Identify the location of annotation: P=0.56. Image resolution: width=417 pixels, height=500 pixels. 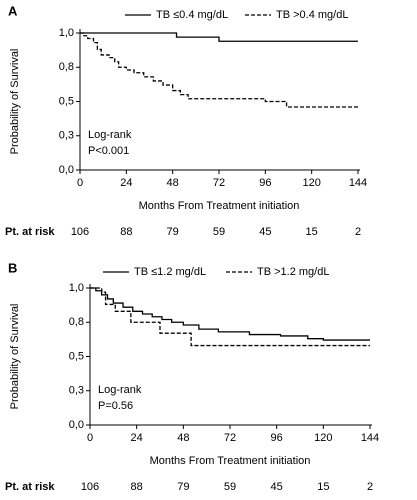
(115, 406).